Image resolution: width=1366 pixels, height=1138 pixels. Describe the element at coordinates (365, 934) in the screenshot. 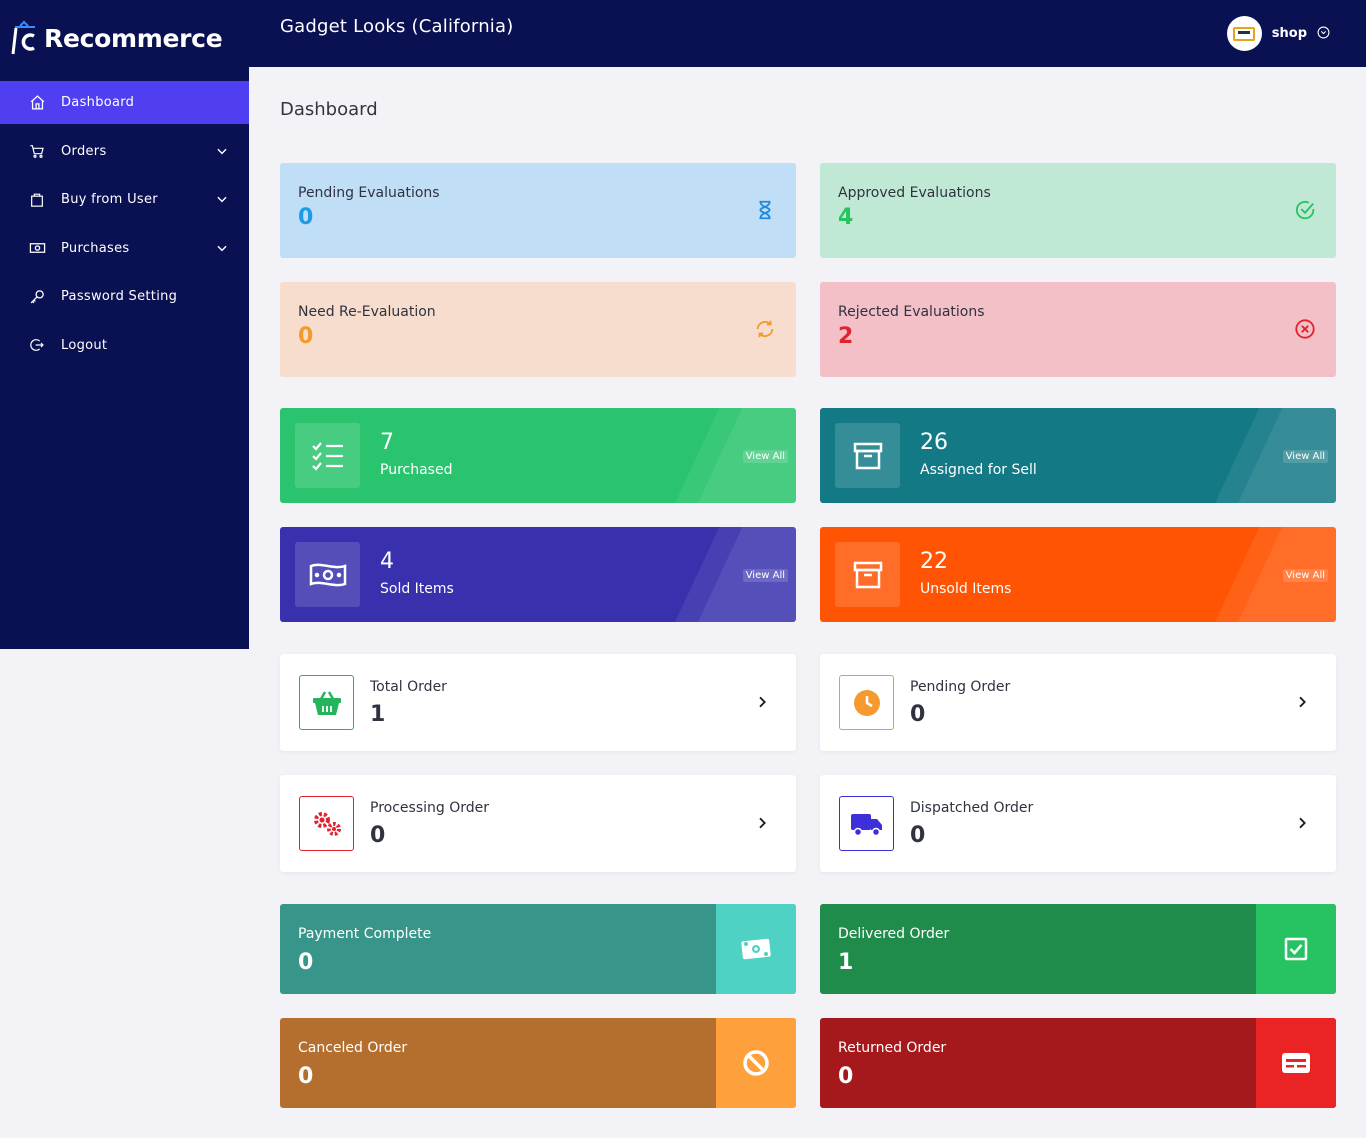

I see `status-label: Payment Complete` at that location.